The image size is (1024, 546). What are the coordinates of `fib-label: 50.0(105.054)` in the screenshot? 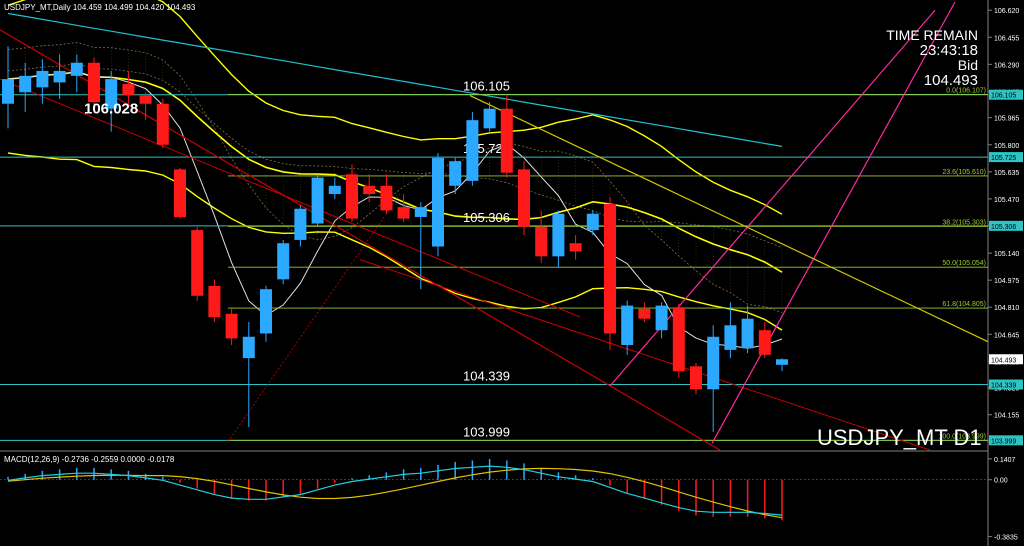 It's located at (964, 263).